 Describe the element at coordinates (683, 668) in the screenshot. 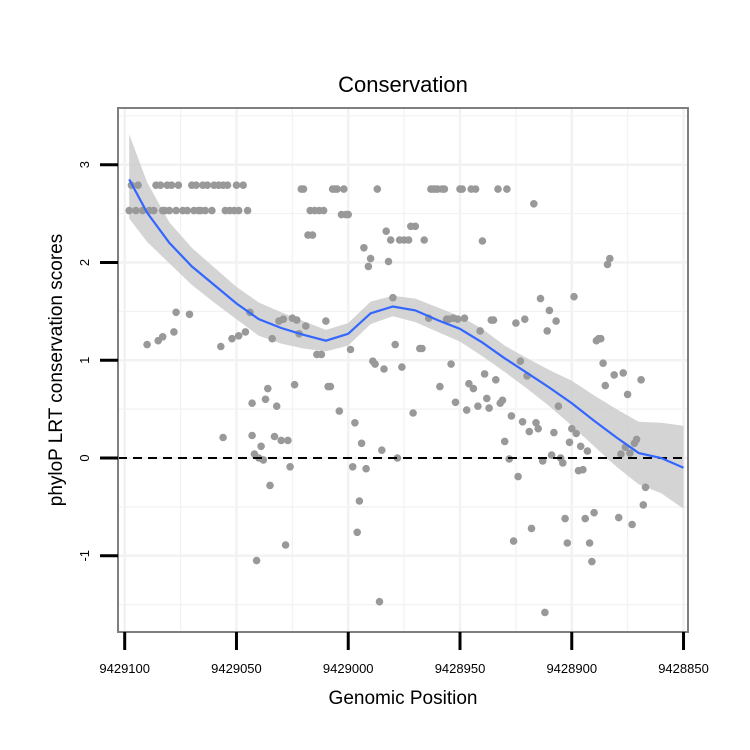

I see `x-tick-label: 9428850` at that location.